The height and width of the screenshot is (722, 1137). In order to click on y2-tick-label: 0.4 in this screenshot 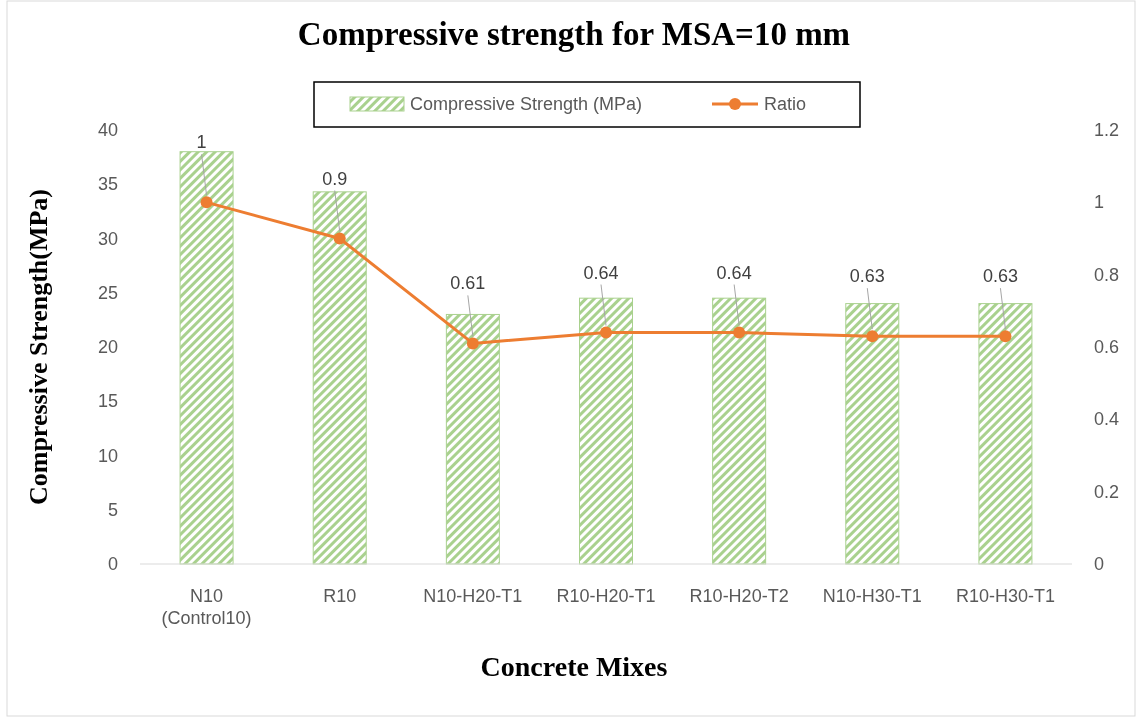, I will do `click(1107, 419)`.